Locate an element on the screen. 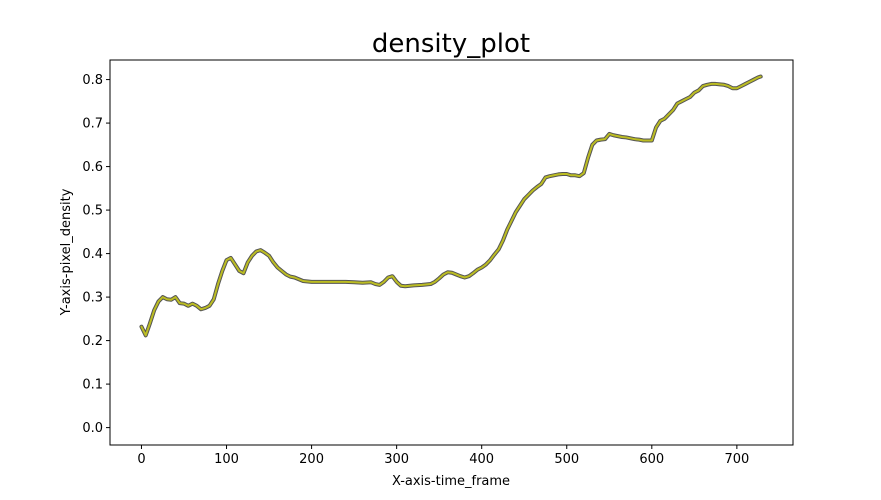 The image size is (881, 500). x-tick-label: 300 is located at coordinates (396, 459).